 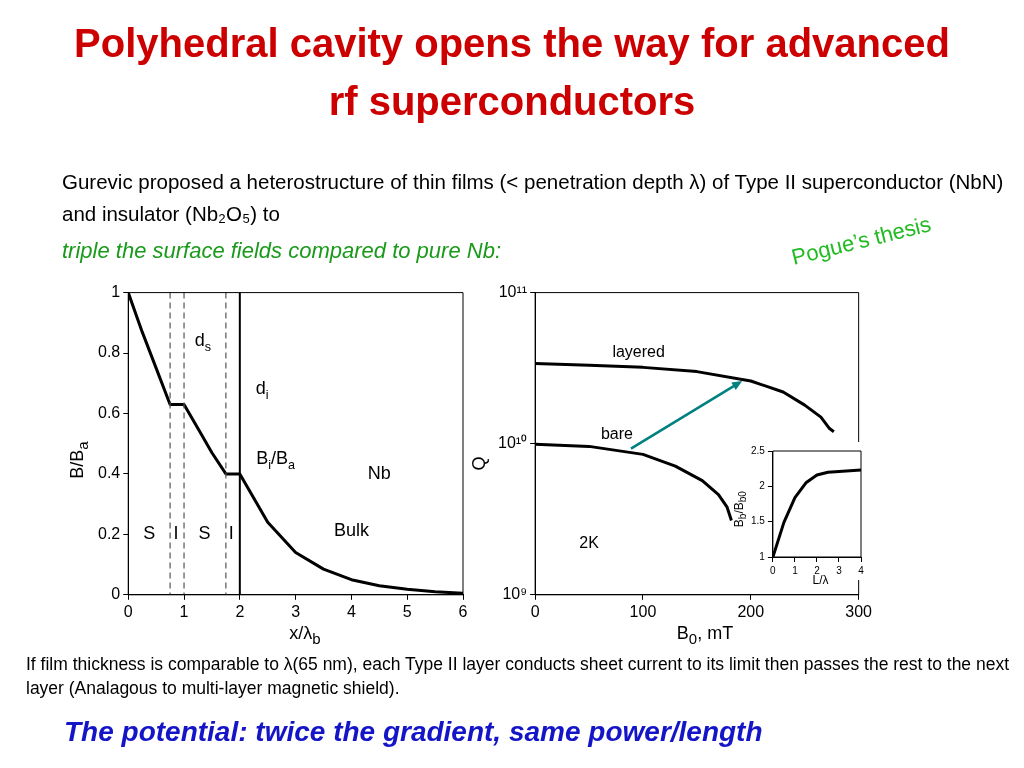 I want to click on x-tick-label: 200, so click(x=751, y=611).